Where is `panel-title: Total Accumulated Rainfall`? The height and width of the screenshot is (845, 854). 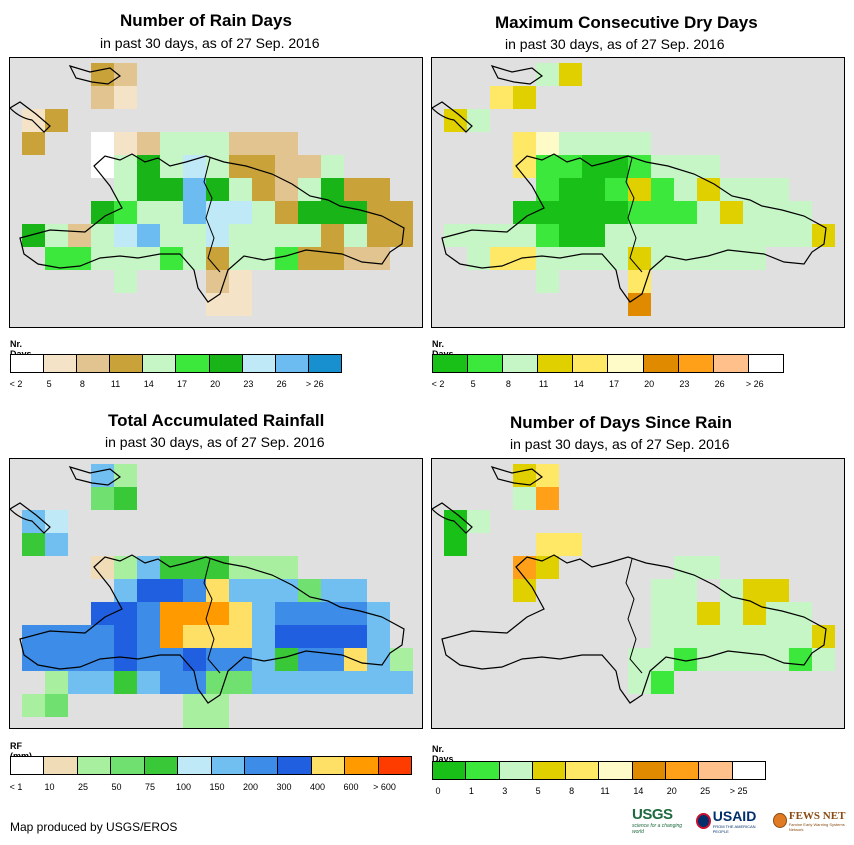 panel-title: Total Accumulated Rainfall is located at coordinates (216, 420).